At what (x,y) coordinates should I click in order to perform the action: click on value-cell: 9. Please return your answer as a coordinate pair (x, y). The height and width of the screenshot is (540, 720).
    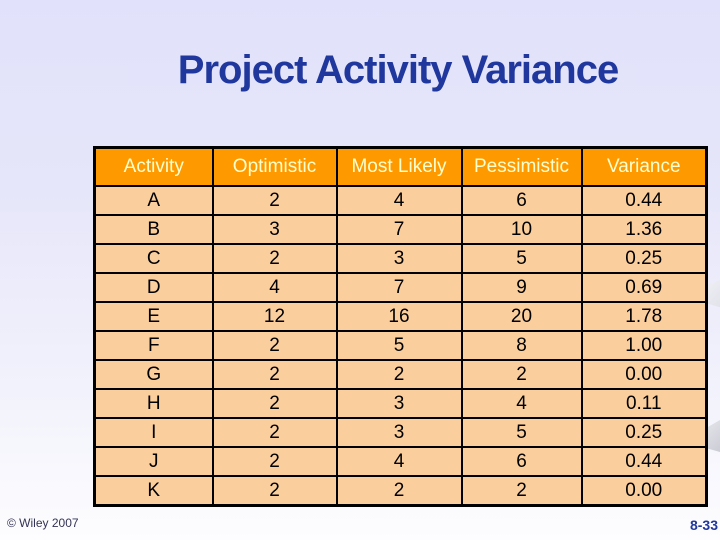
    Looking at the image, I should click on (521, 287).